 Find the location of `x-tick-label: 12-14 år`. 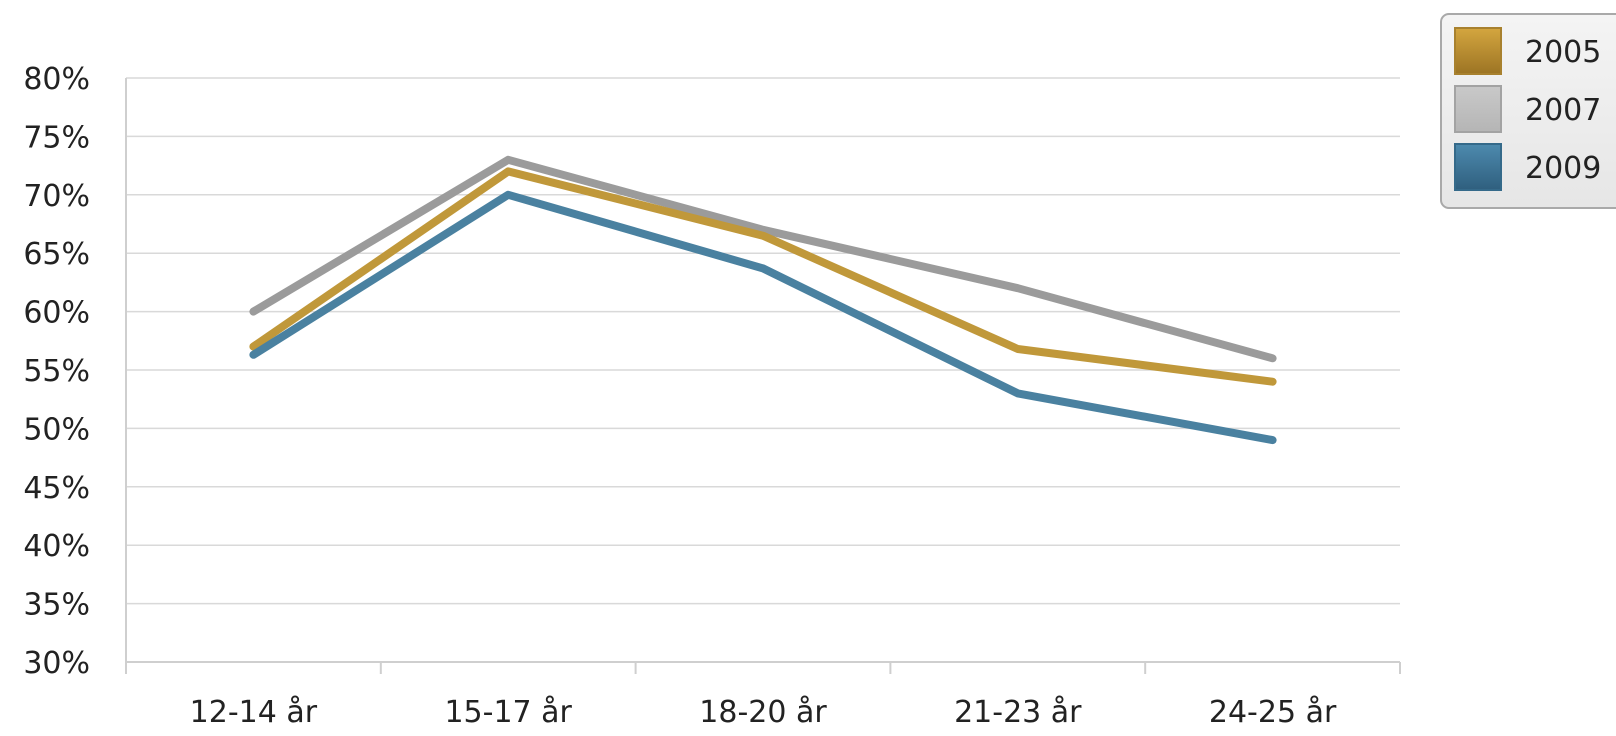

x-tick-label: 12-14 år is located at coordinates (254, 712).